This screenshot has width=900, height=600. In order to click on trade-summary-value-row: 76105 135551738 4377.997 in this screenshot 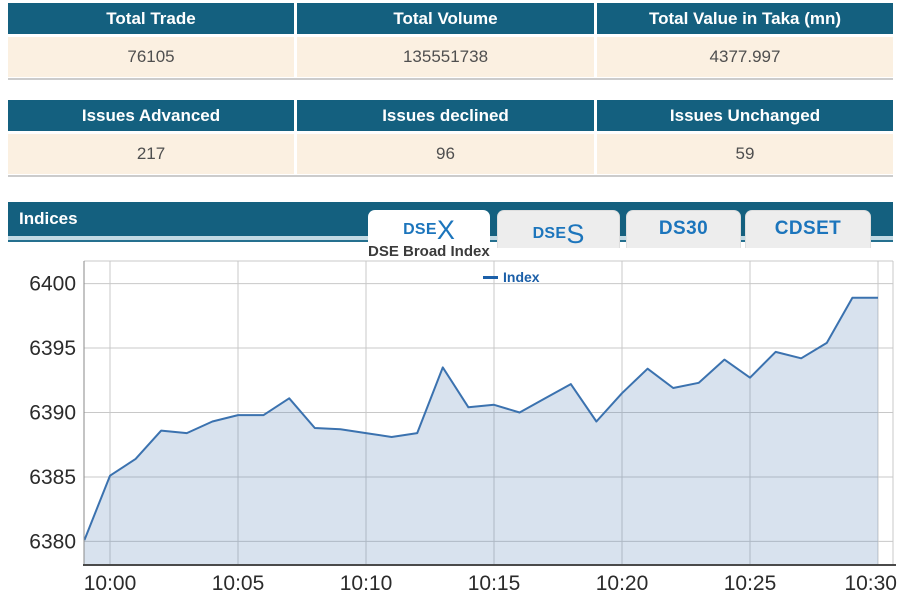, I will do `click(450, 58)`.